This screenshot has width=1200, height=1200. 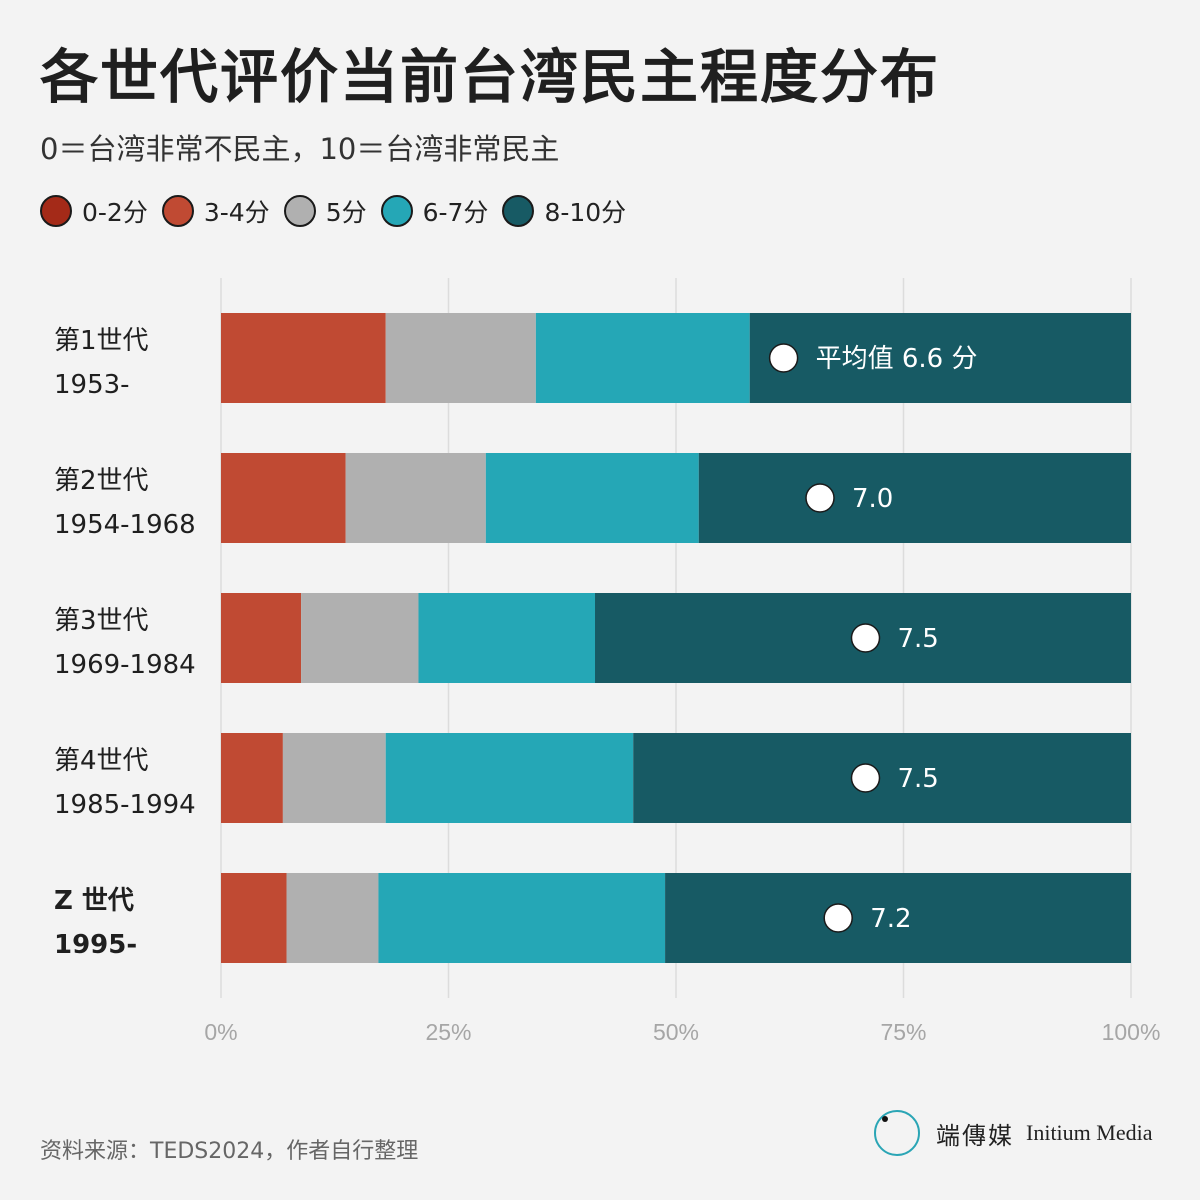 I want to click on category-years-label: 1985-1994, so click(x=125, y=805).